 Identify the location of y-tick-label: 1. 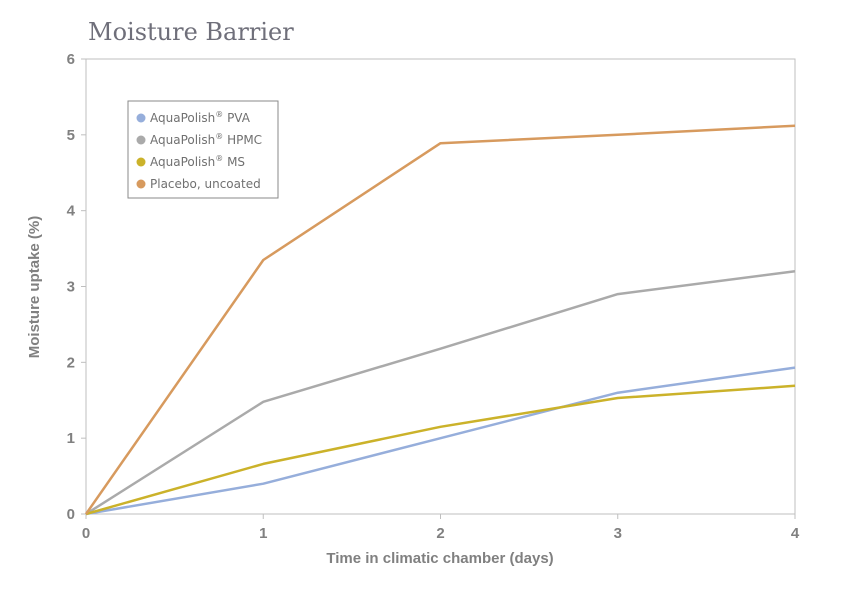
(71, 438).